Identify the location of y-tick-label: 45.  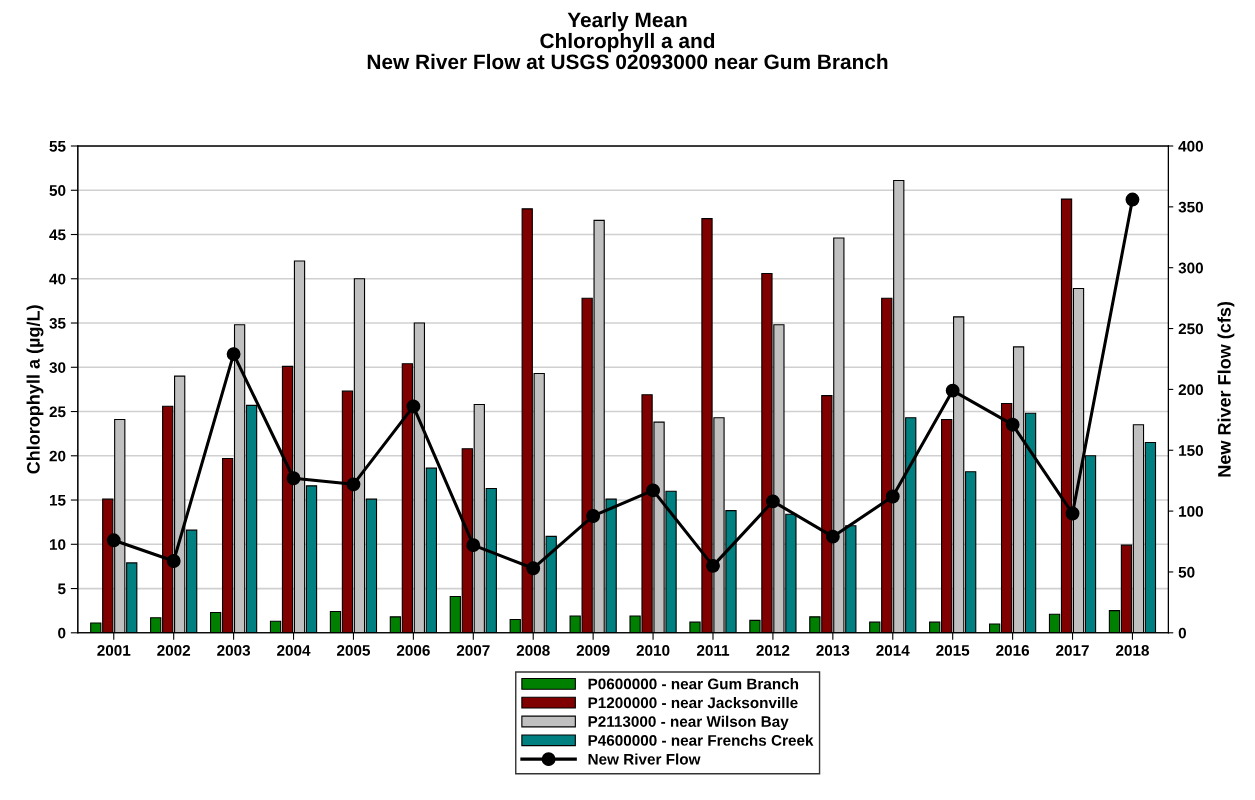
(57, 235).